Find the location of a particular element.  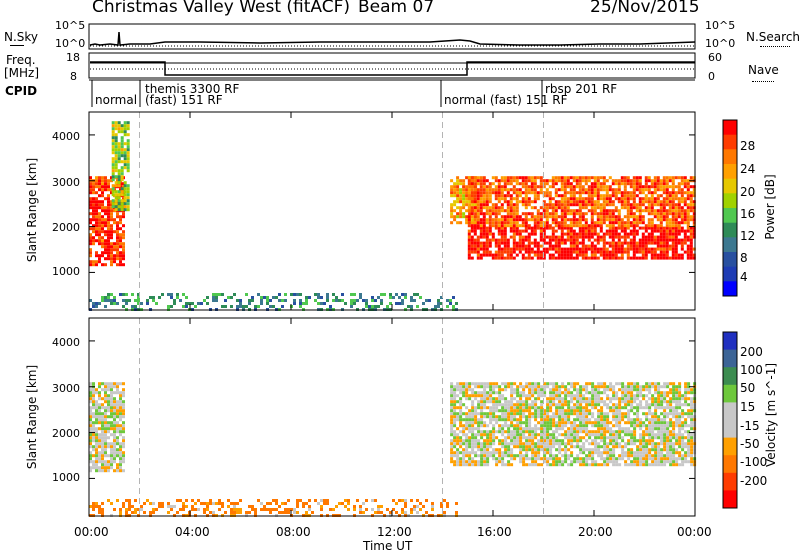

nsearch-legend-line is located at coordinates (775, 46).